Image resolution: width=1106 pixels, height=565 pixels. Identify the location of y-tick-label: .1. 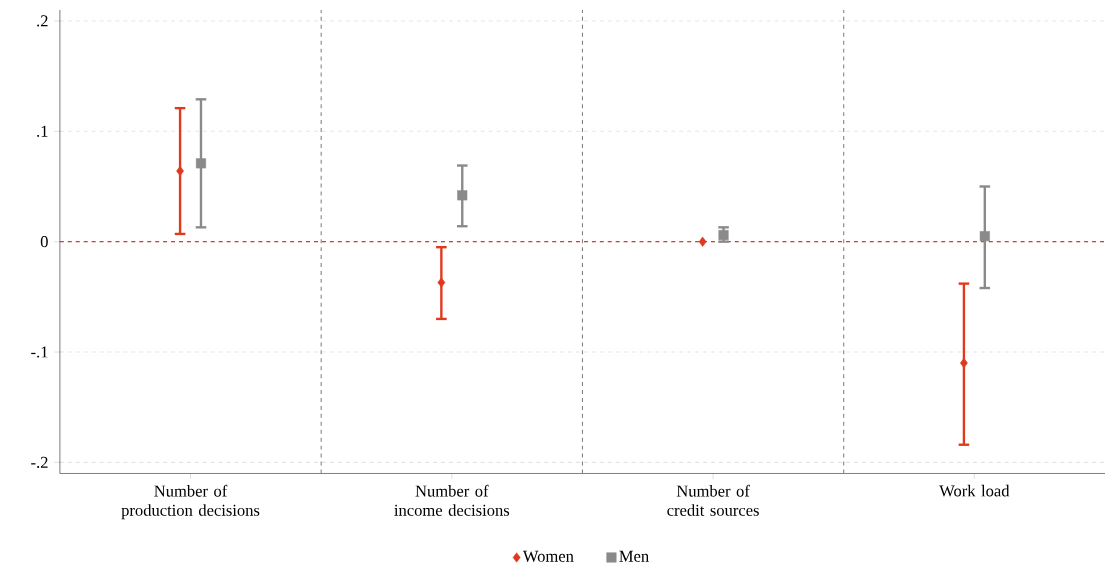
(42, 131).